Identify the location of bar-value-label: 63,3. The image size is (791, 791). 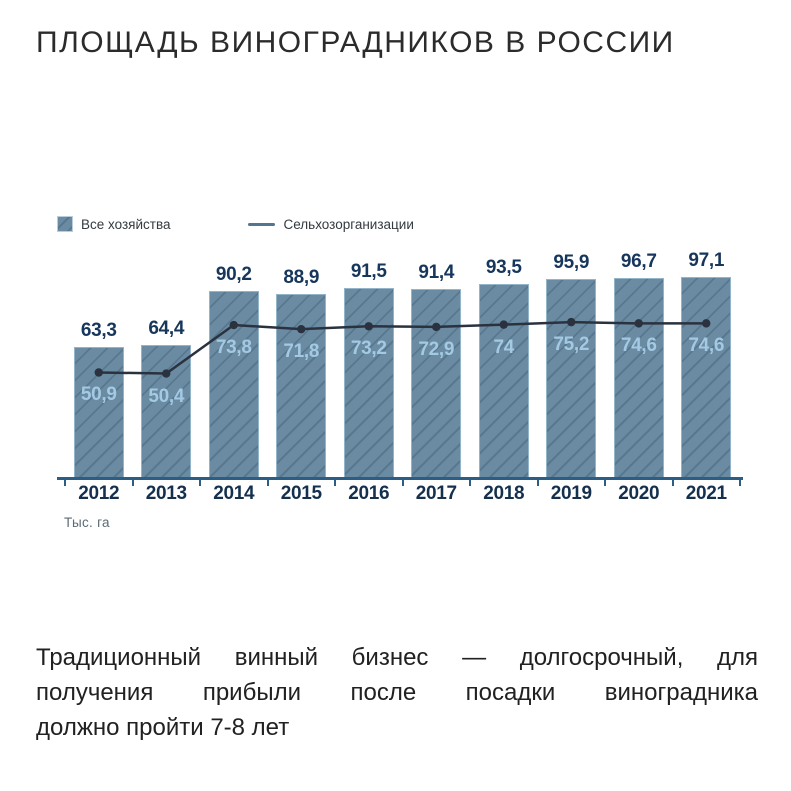
(98, 330).